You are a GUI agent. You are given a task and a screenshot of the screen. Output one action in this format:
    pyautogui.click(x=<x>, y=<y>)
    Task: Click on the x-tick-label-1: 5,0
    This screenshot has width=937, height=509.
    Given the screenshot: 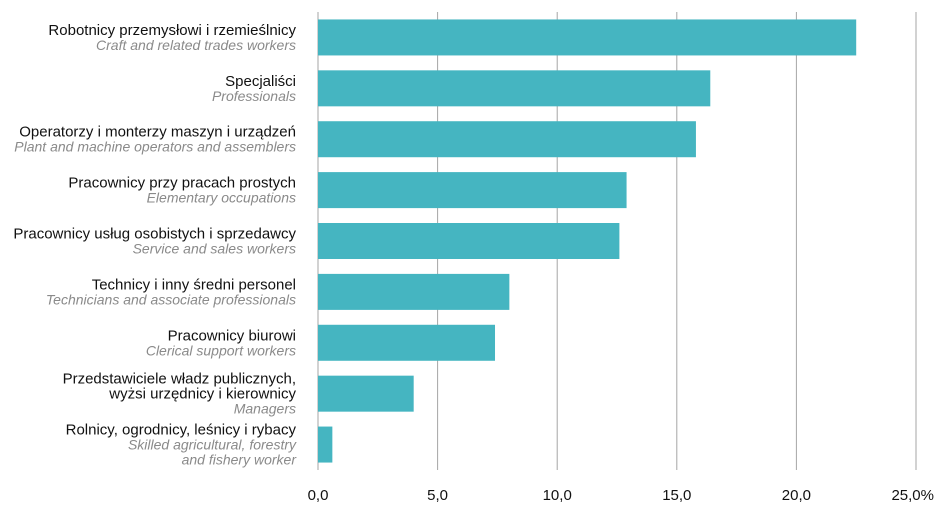 What is the action you would take?
    pyautogui.click(x=437, y=495)
    